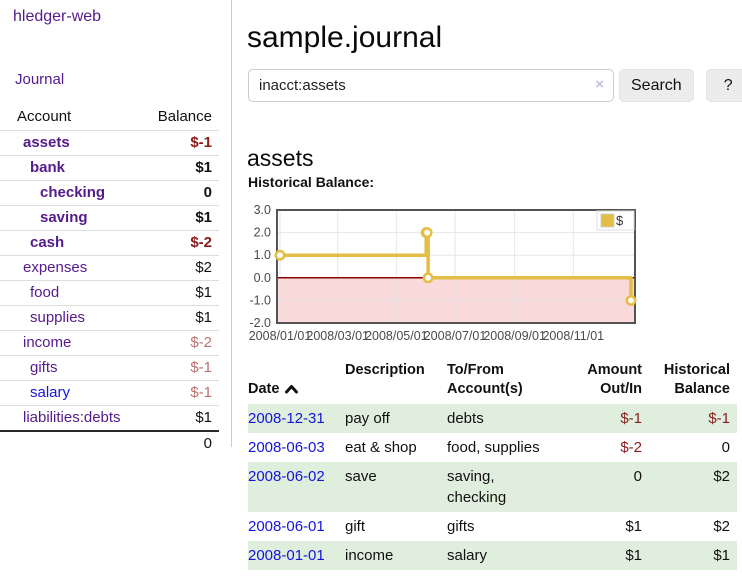 The image size is (742, 582). I want to click on sort-ascending-icon, so click(292, 389).